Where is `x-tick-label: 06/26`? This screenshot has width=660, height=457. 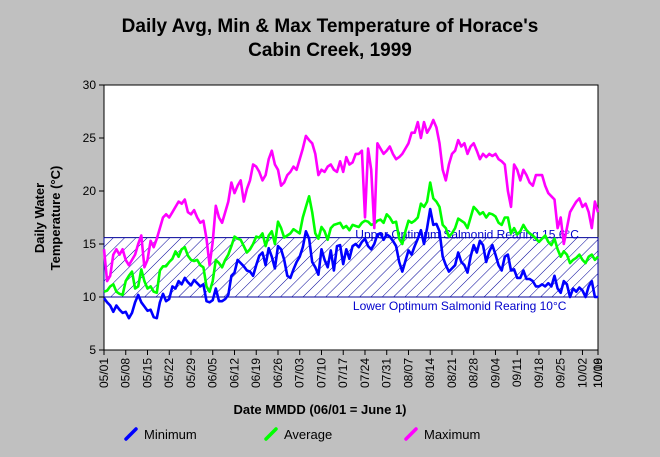
x-tick-label: 06/26 is located at coordinates (278, 373).